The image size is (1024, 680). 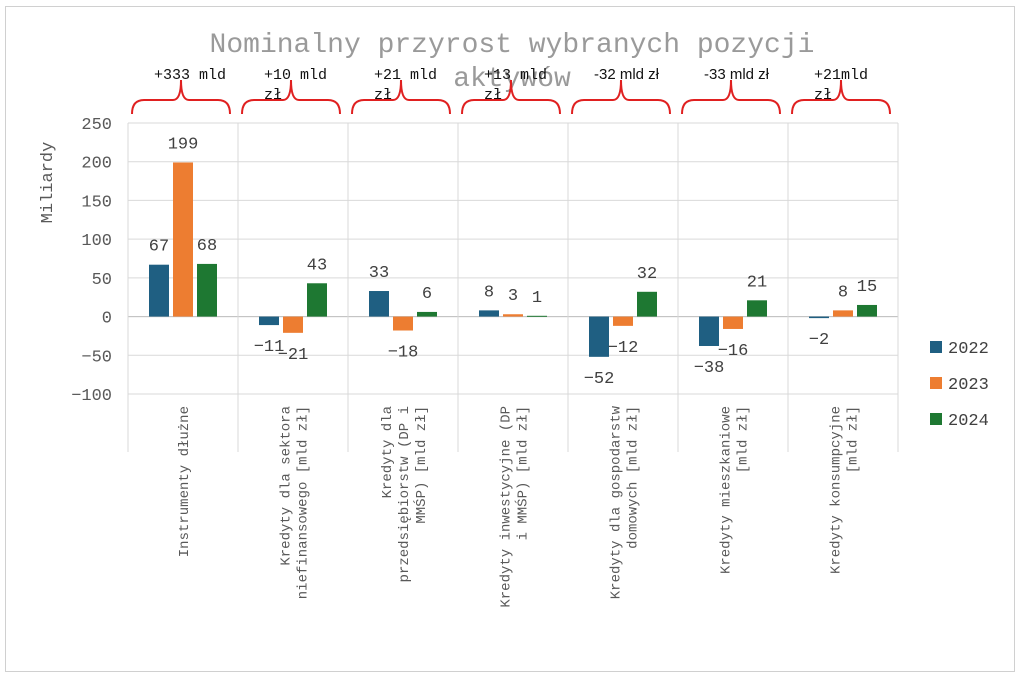 I want to click on data-label: −2, so click(x=819, y=340).